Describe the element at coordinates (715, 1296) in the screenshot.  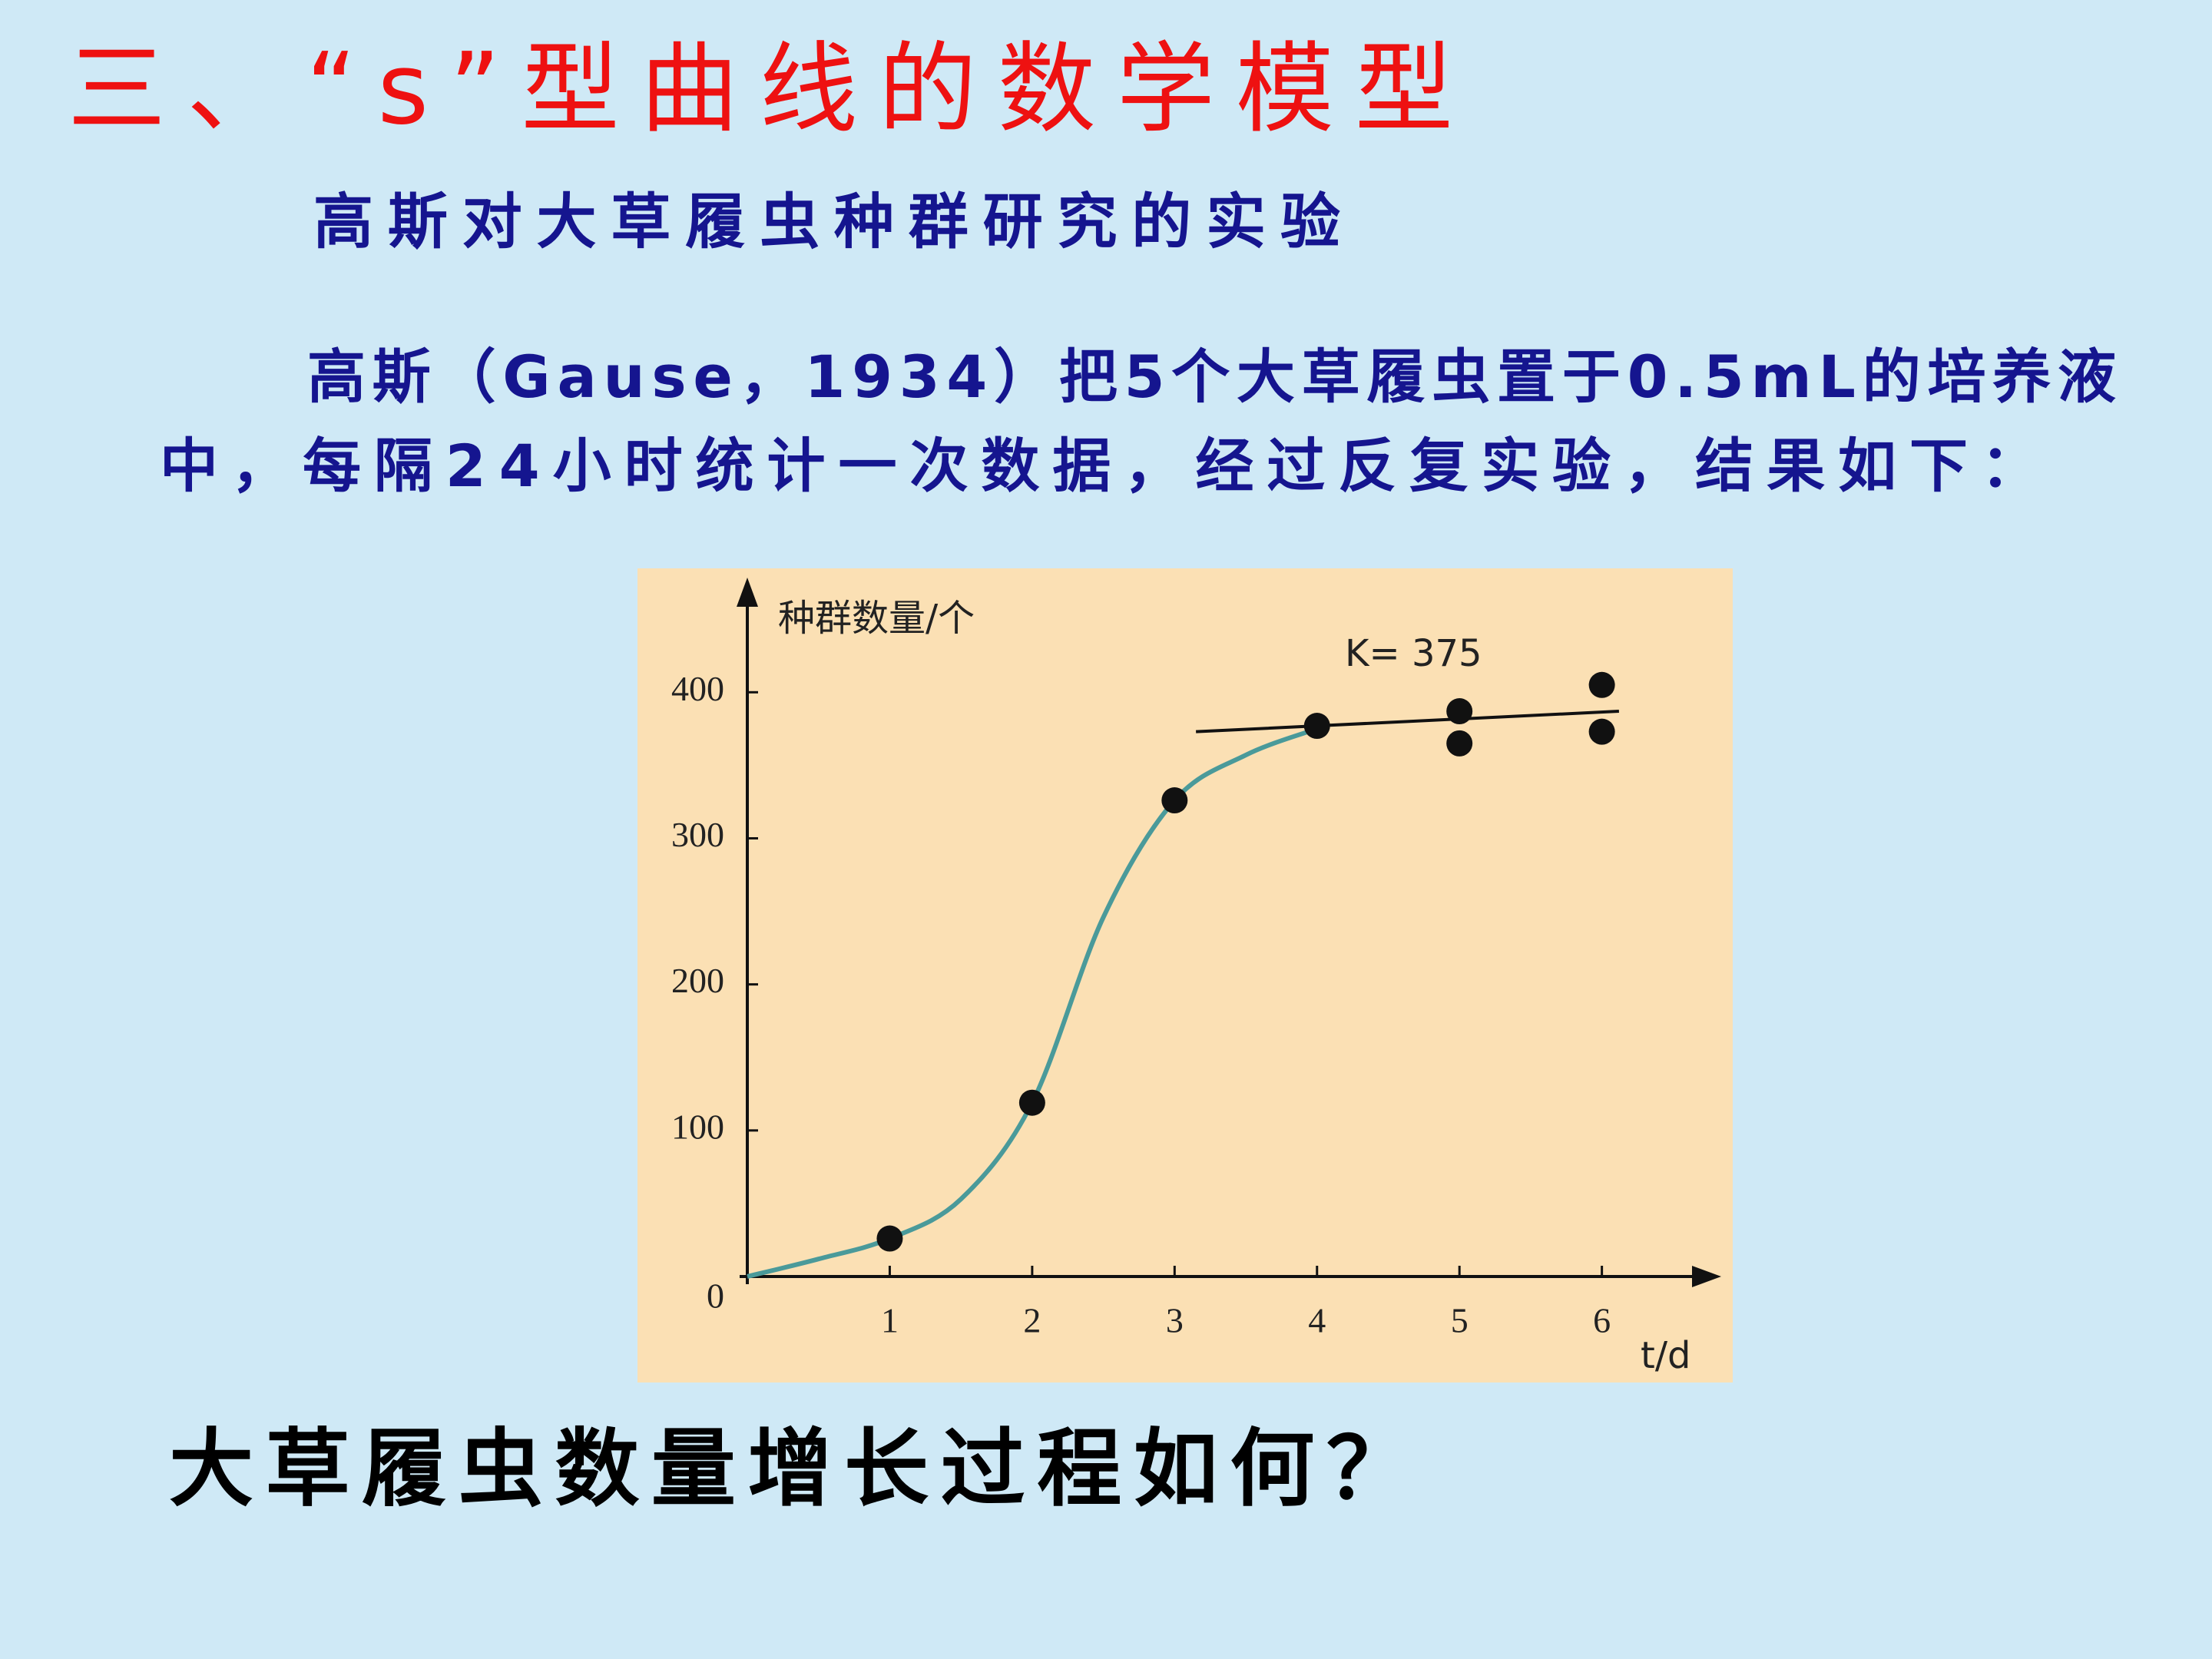
I see `y-tick-label: 0` at that location.